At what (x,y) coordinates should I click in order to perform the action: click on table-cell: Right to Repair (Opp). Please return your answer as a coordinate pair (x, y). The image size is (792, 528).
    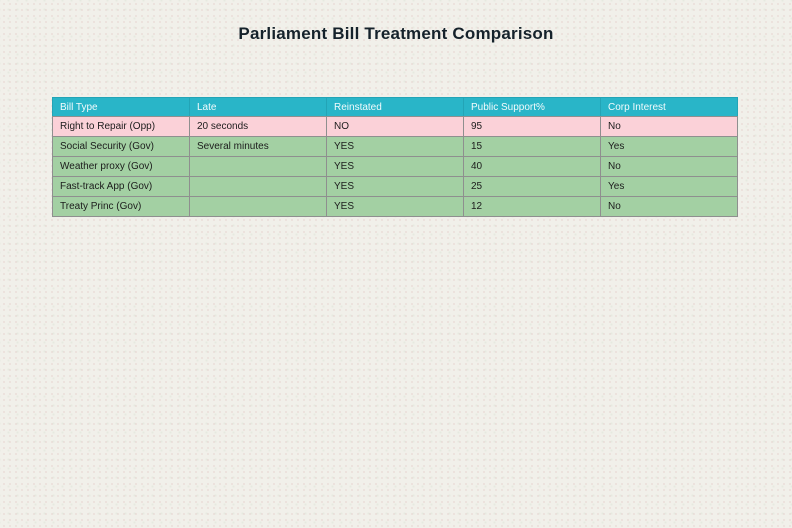
    Looking at the image, I should click on (121, 126).